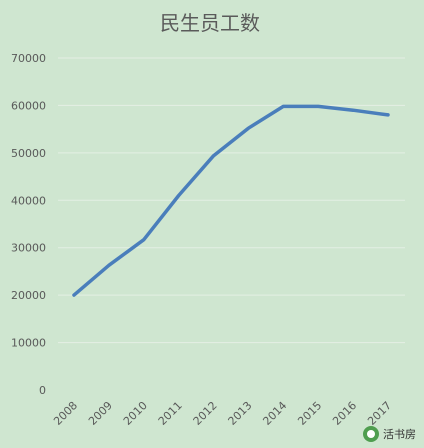 The image size is (424, 448). Describe the element at coordinates (205, 413) in the screenshot. I see `x-tick-label: 2012` at that location.